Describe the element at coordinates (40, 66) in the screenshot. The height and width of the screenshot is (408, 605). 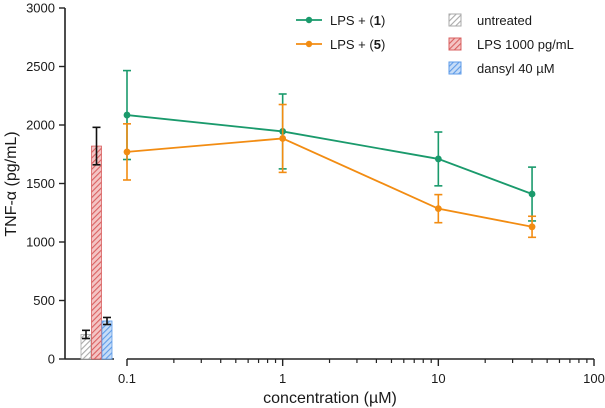
I see `y-tick-label: 2500` at that location.